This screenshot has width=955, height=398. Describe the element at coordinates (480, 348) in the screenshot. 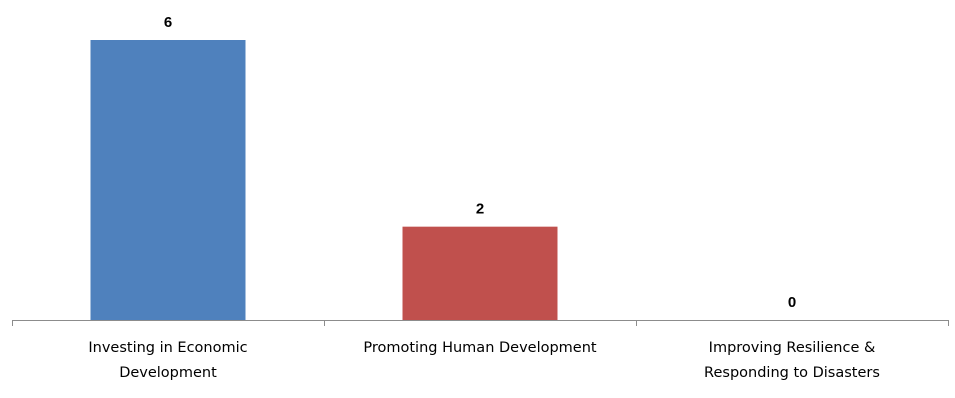

I see `x-tick-label-1: Promoting Human Development` at that location.